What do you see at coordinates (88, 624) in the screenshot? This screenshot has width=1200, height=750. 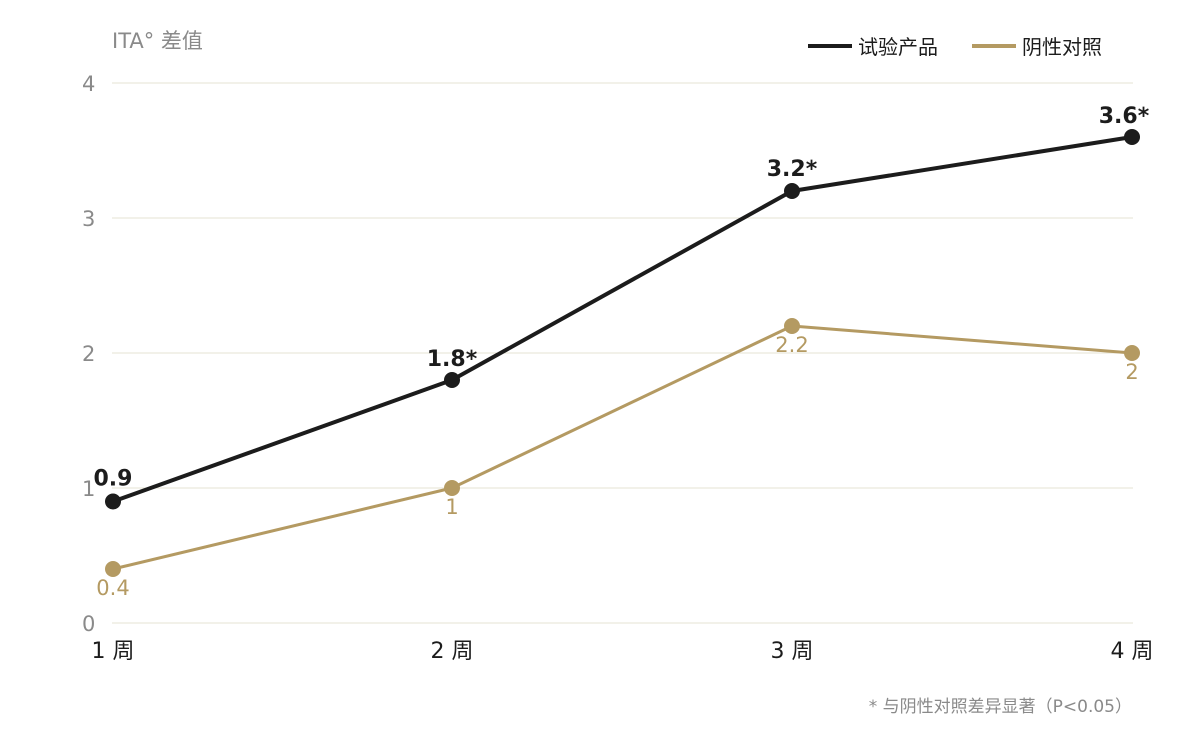 I see `y-tick-label: 0` at bounding box center [88, 624].